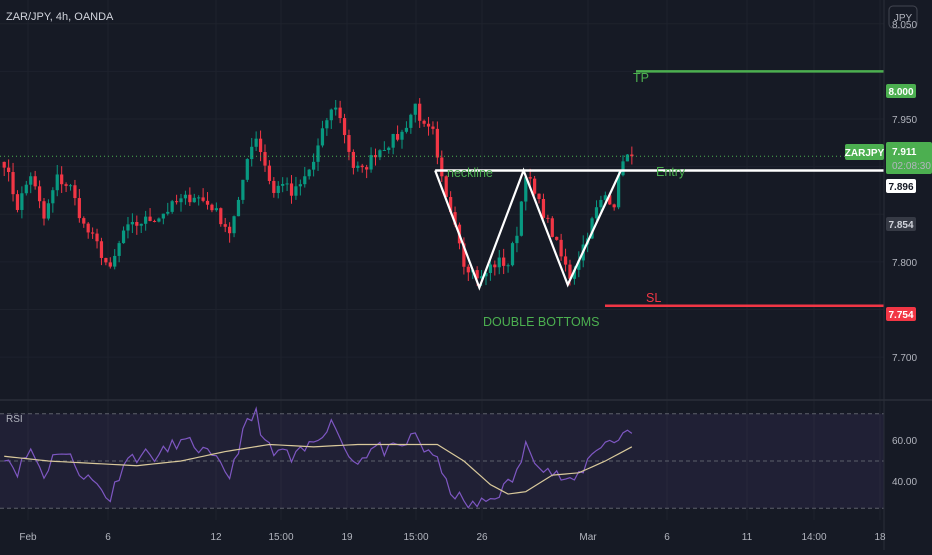  Describe the element at coordinates (904, 120) in the screenshot. I see `price-tick-1: 7.950` at that location.